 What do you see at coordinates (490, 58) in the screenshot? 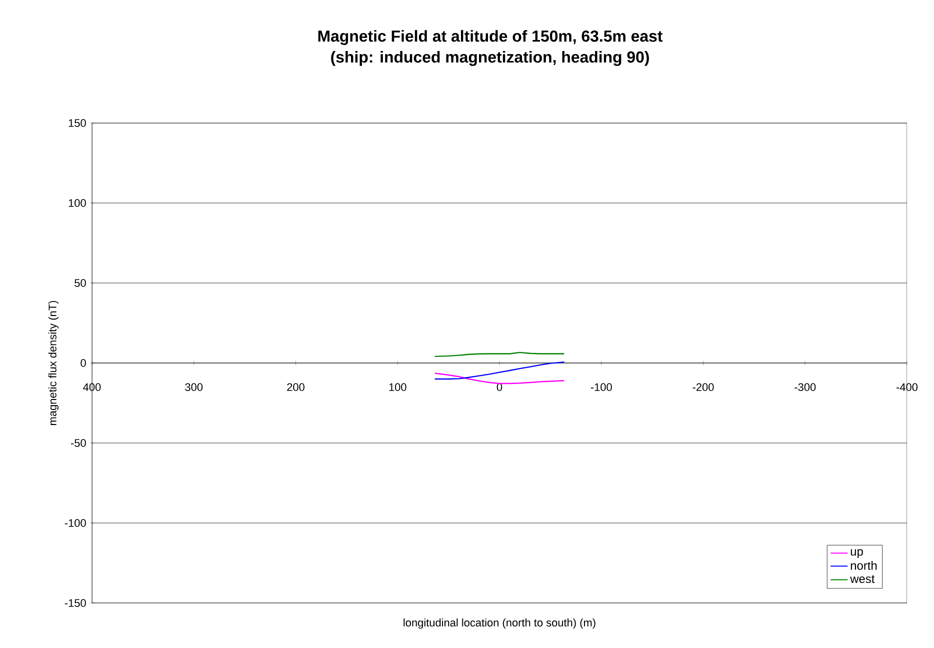
I see `chart-subtitle: (ship: induced magnetization, heading 90)` at bounding box center [490, 58].